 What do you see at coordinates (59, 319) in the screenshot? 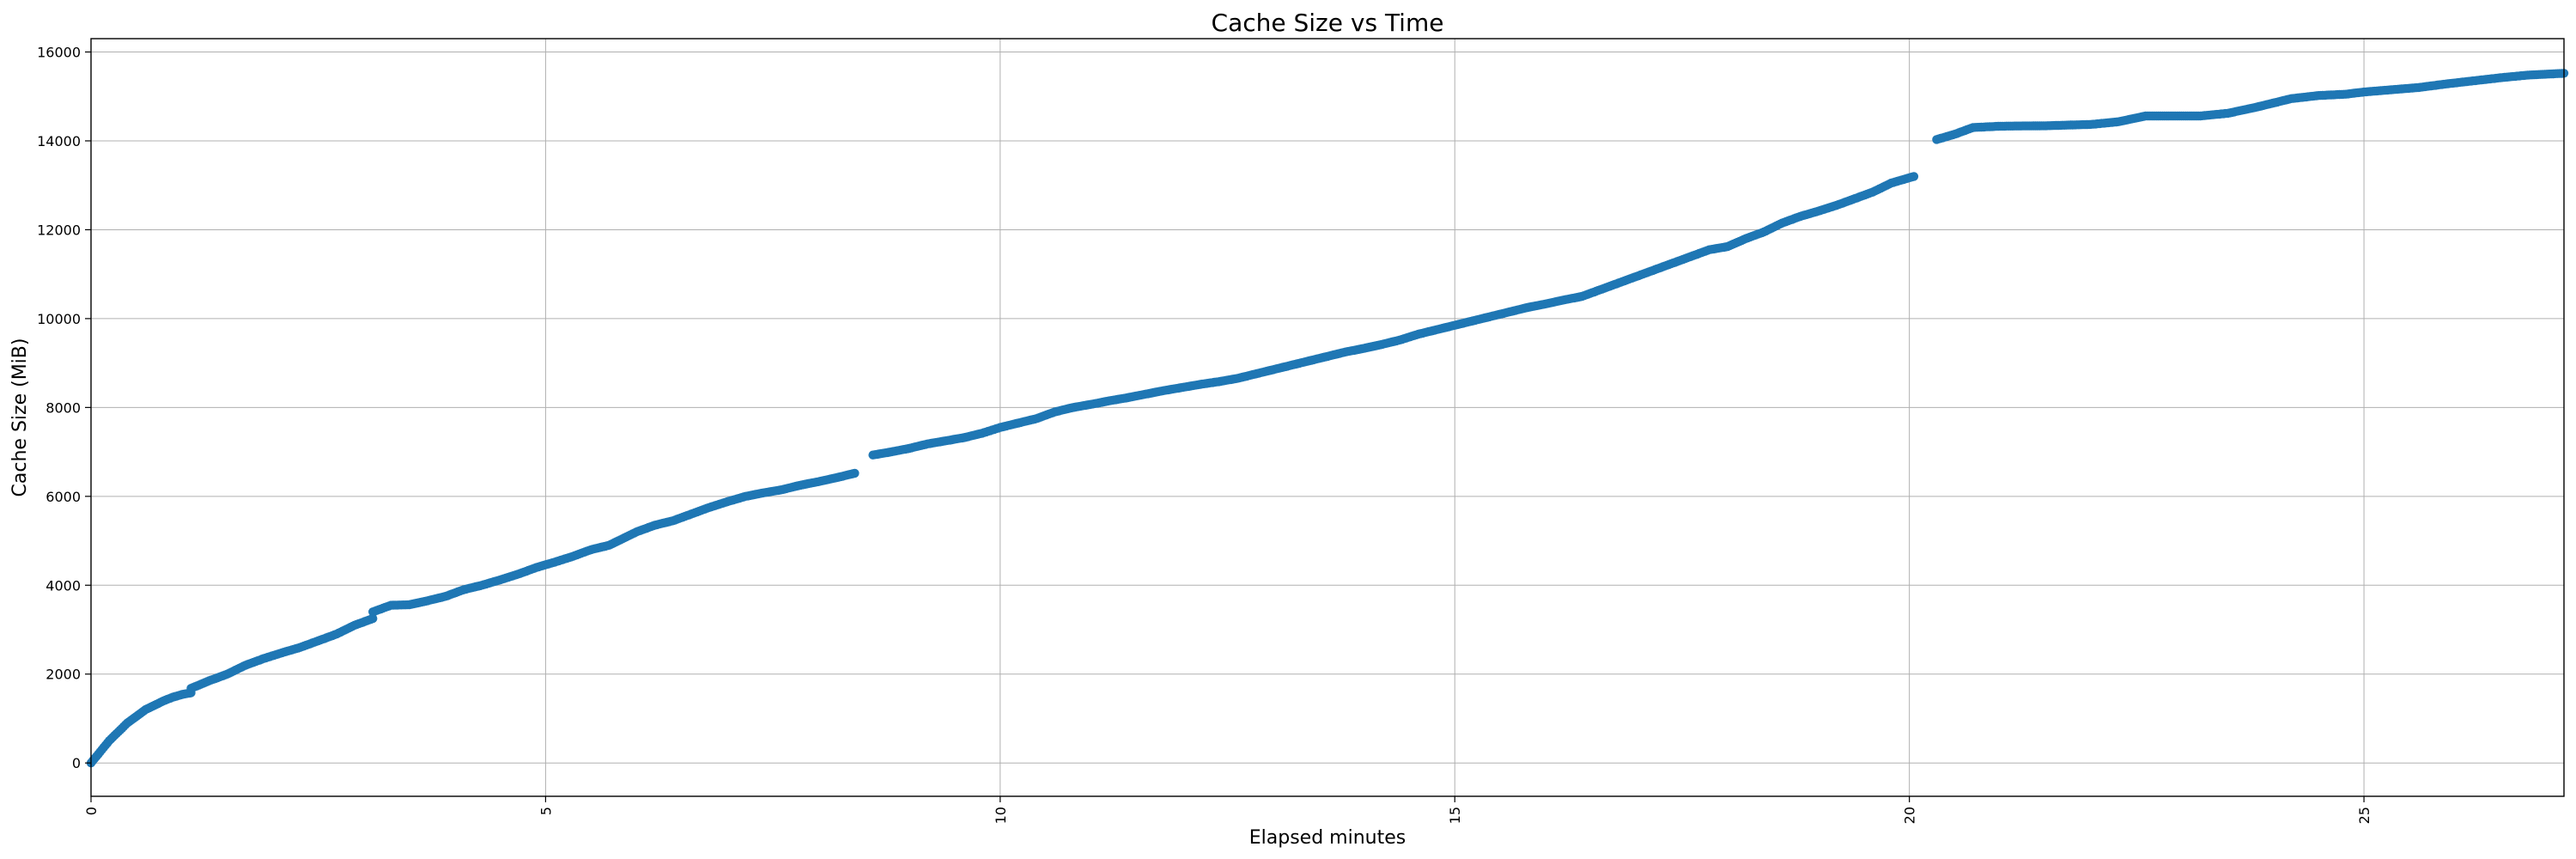
I see `y-tick-label: 10000` at bounding box center [59, 319].